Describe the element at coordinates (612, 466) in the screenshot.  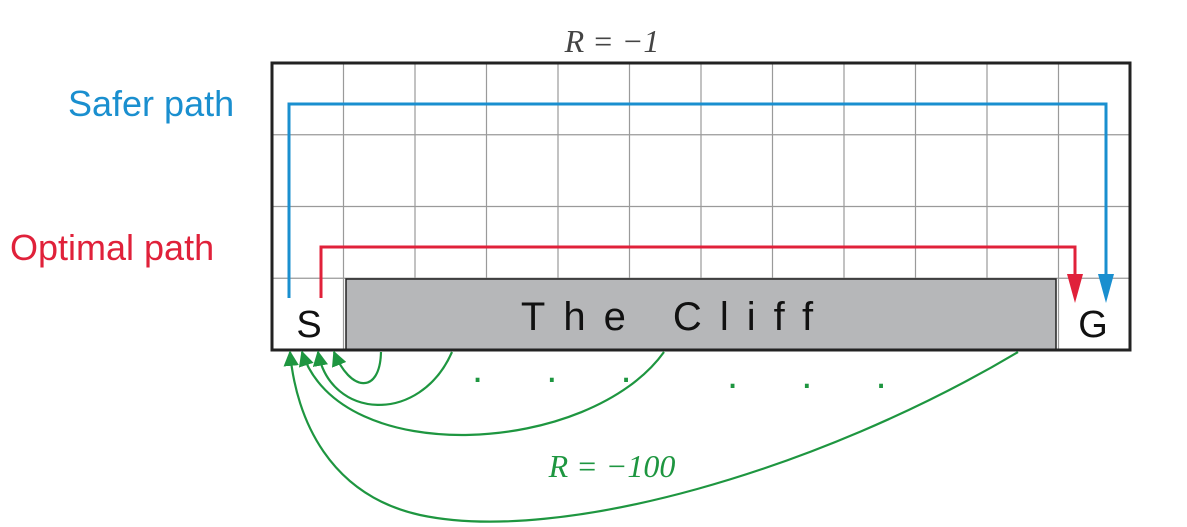
I see `fall-reward-label: R = −100` at that location.